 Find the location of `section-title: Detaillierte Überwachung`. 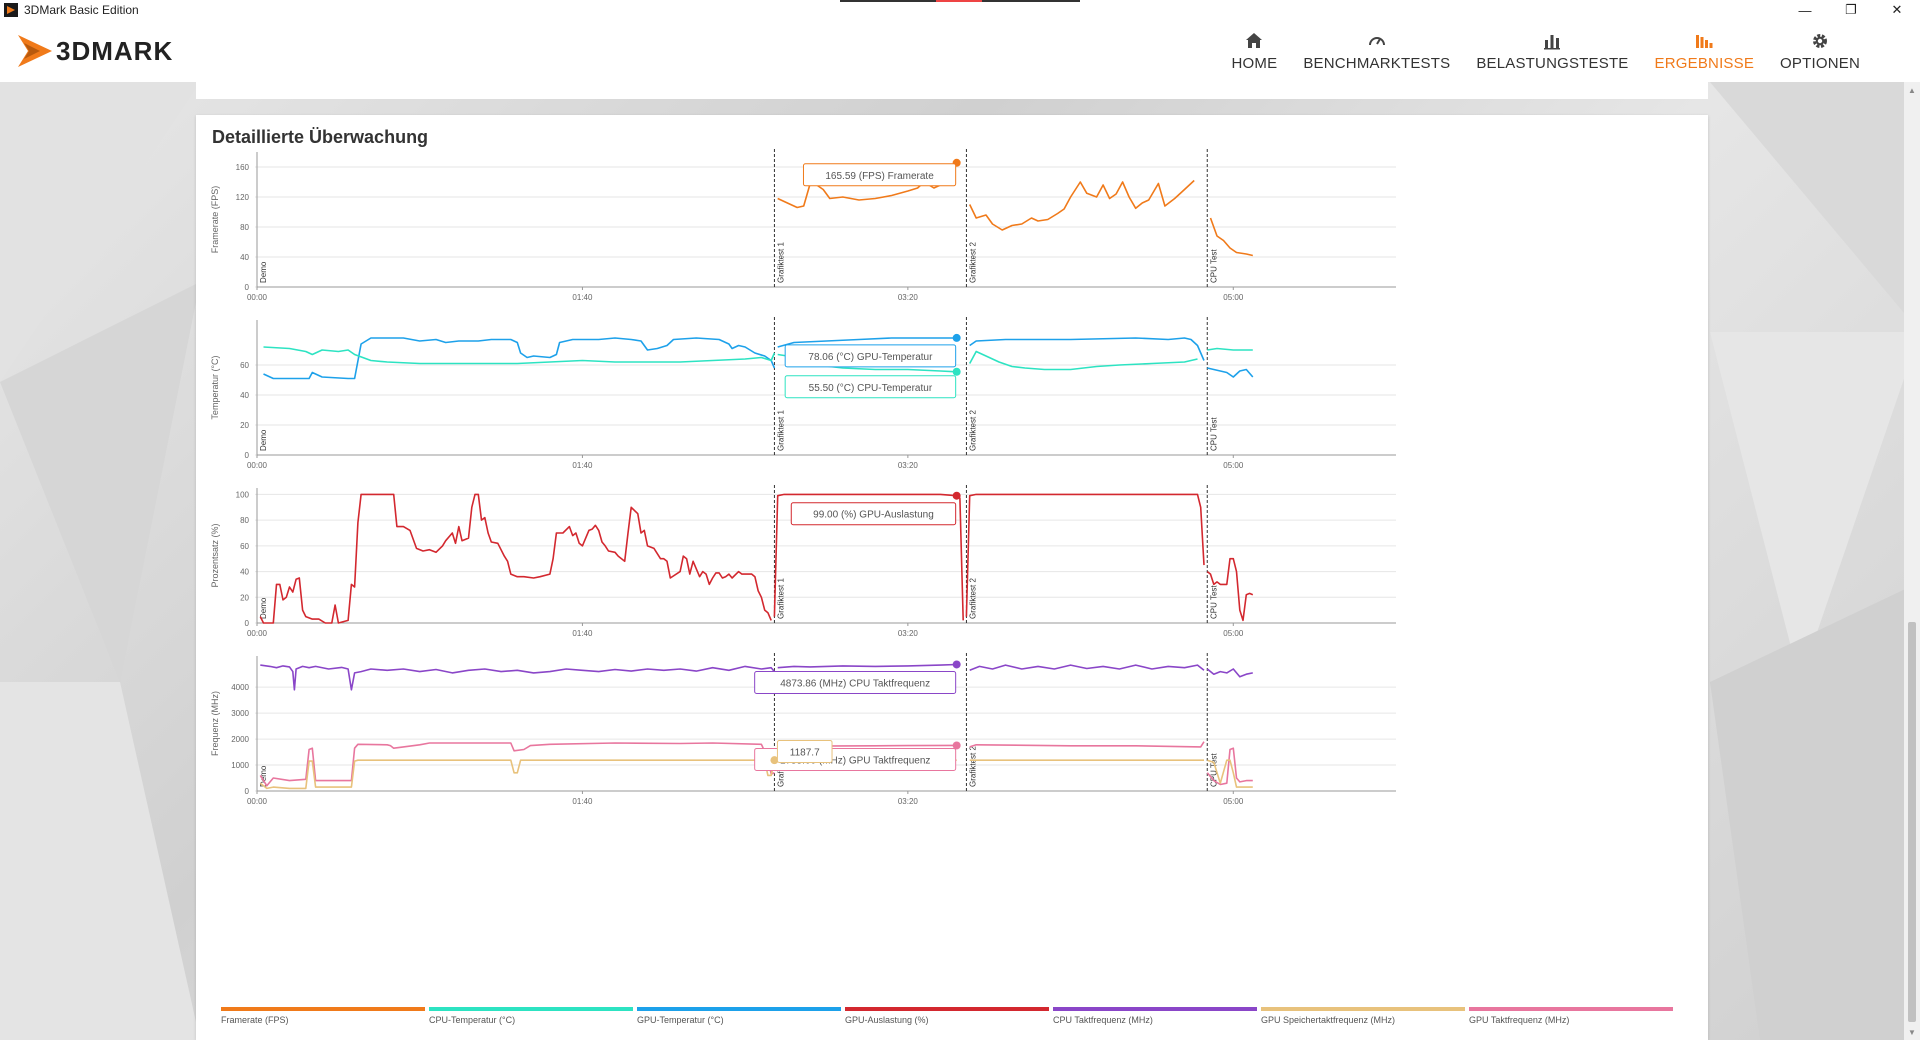

section-title: Detaillierte Überwachung is located at coordinates (320, 137).